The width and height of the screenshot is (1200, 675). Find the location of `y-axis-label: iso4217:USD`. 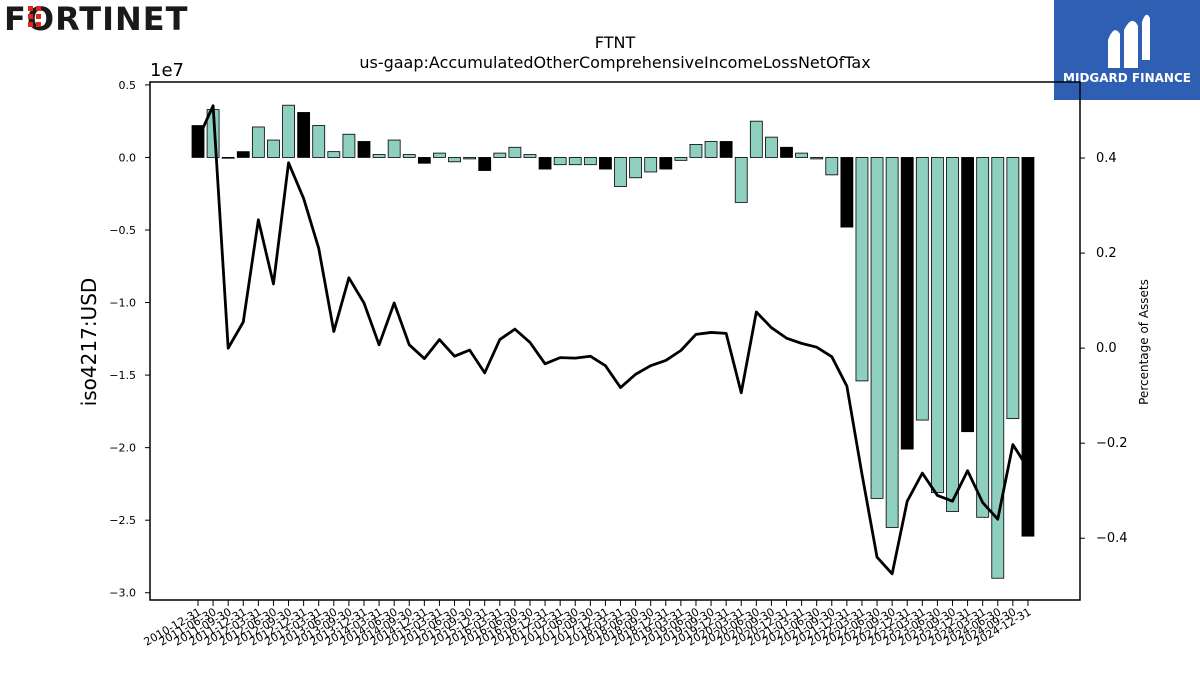

y-axis-label: iso4217:USD is located at coordinates (89, 342).